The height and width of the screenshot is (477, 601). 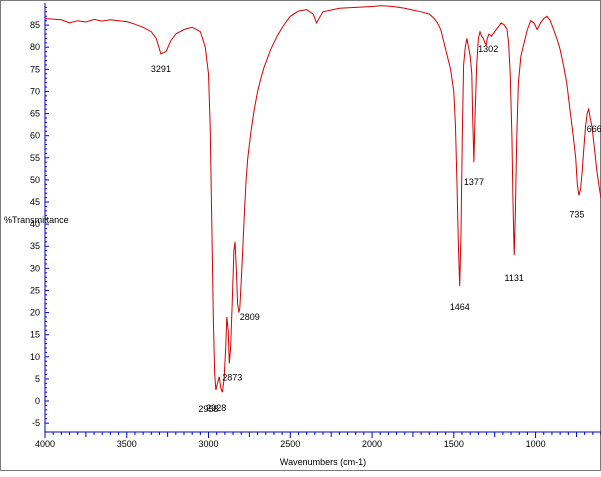 I want to click on peak-label: 1377, so click(x=474, y=182).